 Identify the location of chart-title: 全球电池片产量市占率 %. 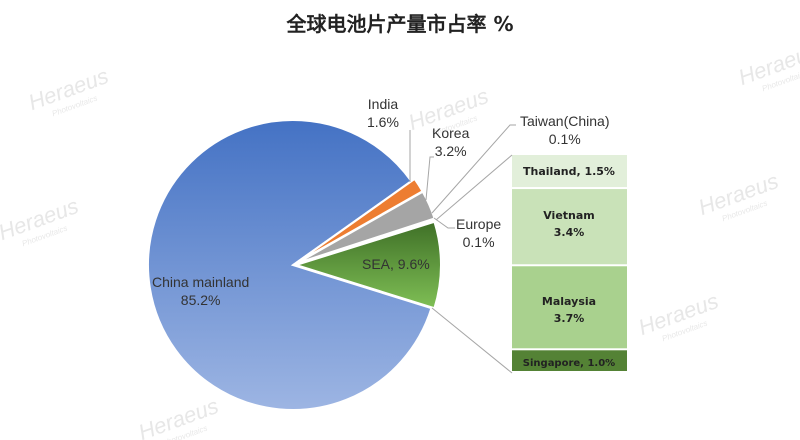
(400, 24).